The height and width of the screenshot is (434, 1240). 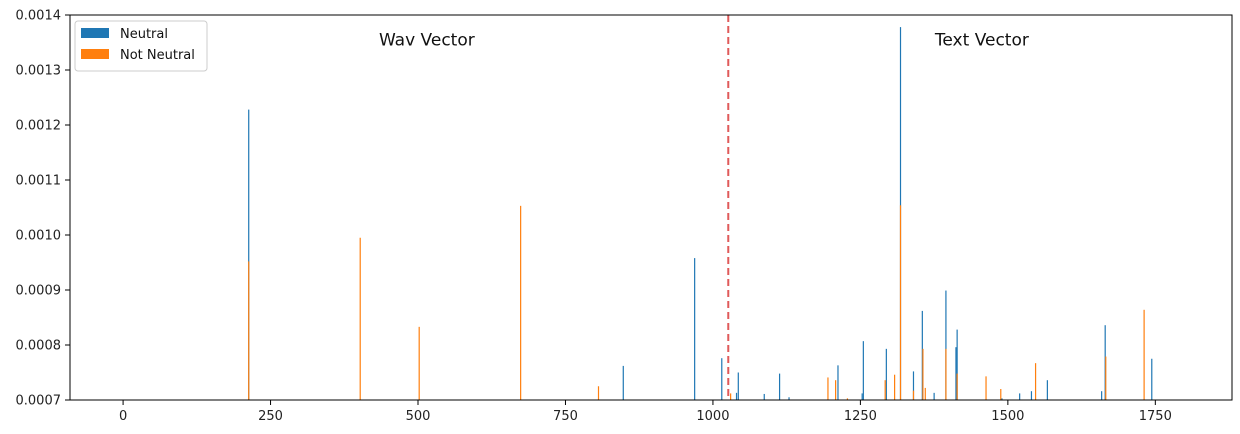 What do you see at coordinates (1155, 416) in the screenshot?
I see `x-tick-label-7: 1750` at bounding box center [1155, 416].